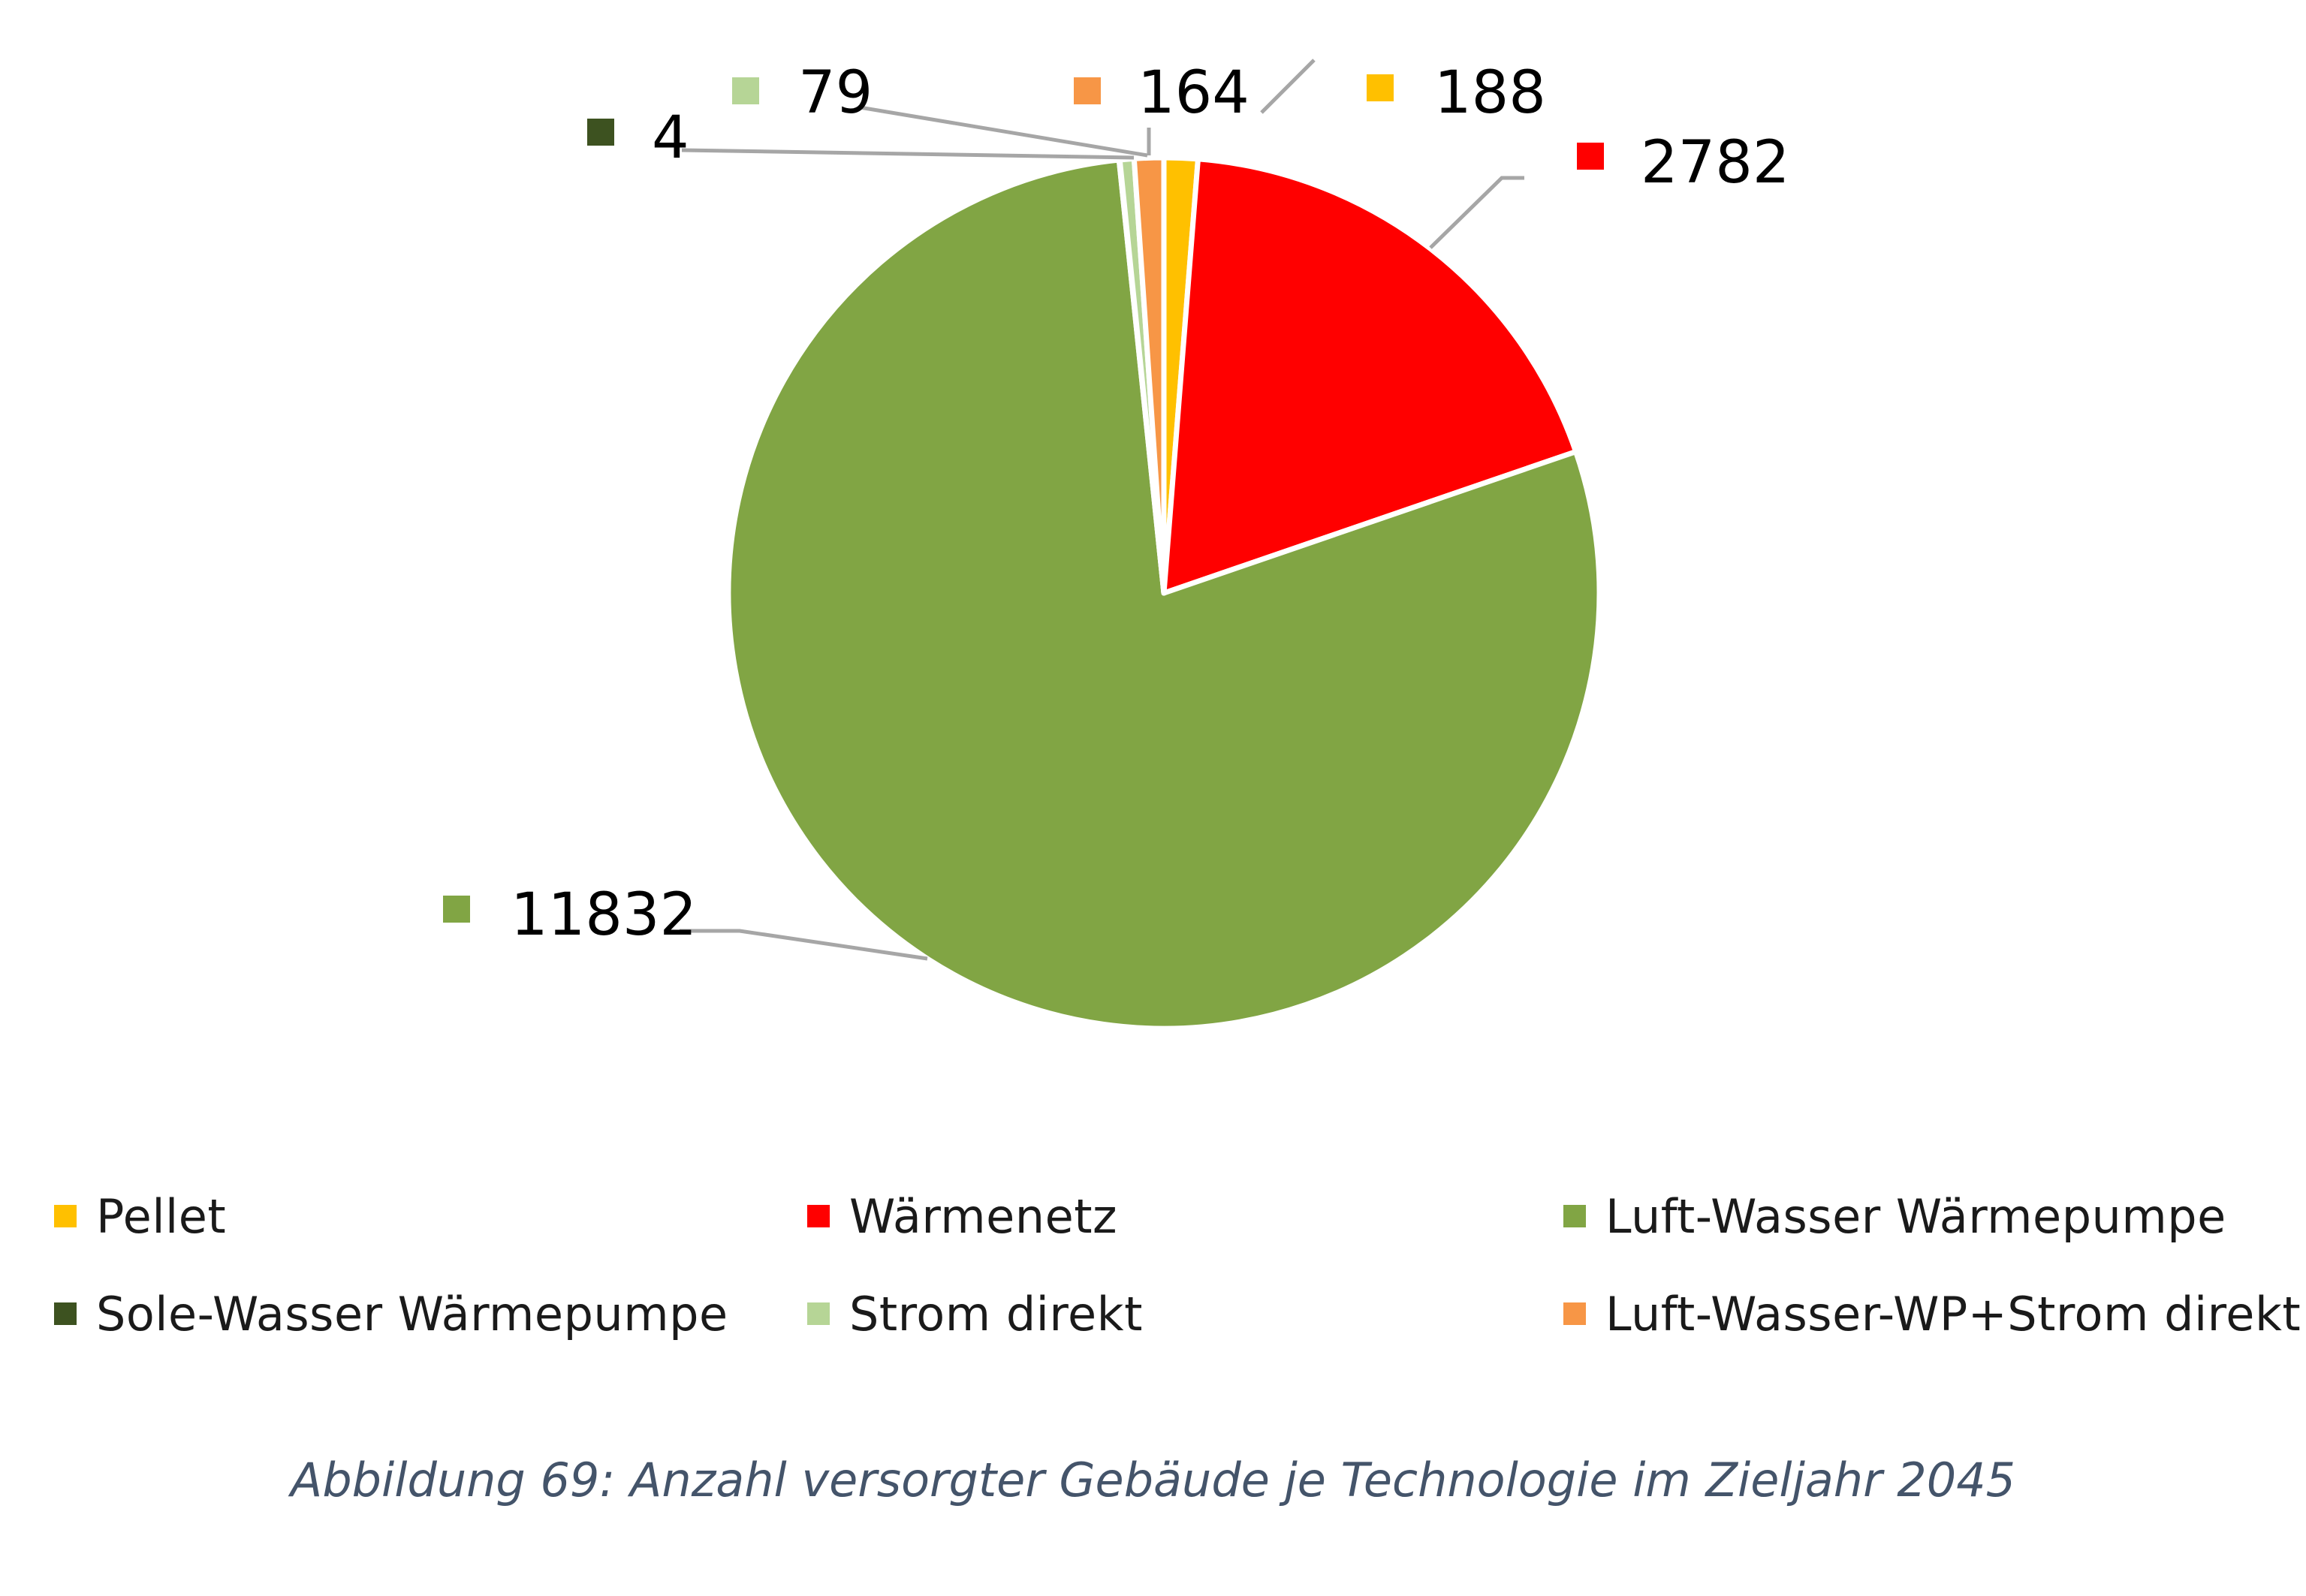 The image size is (2306, 1596). I want to click on data-label-marker-waermenetz, so click(1590, 156).